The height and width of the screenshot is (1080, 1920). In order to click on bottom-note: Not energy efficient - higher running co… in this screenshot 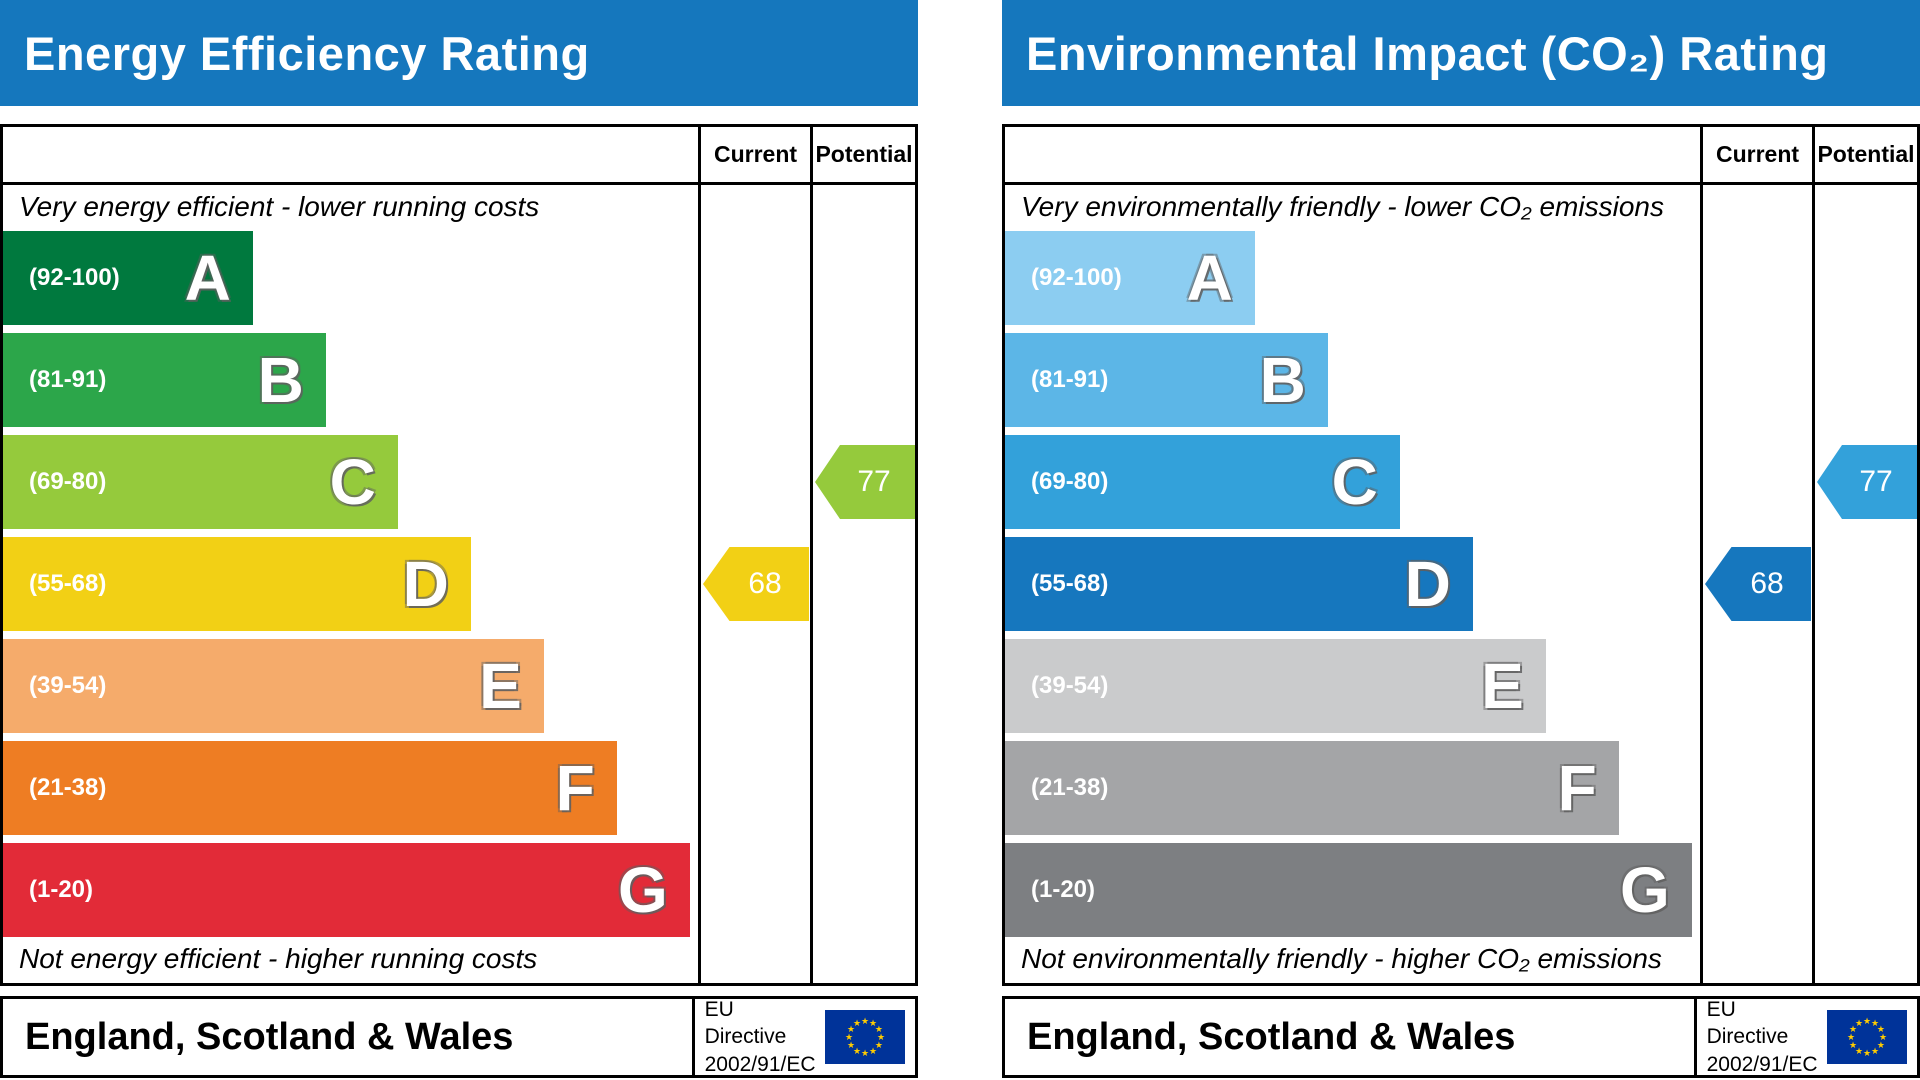, I will do `click(278, 958)`.